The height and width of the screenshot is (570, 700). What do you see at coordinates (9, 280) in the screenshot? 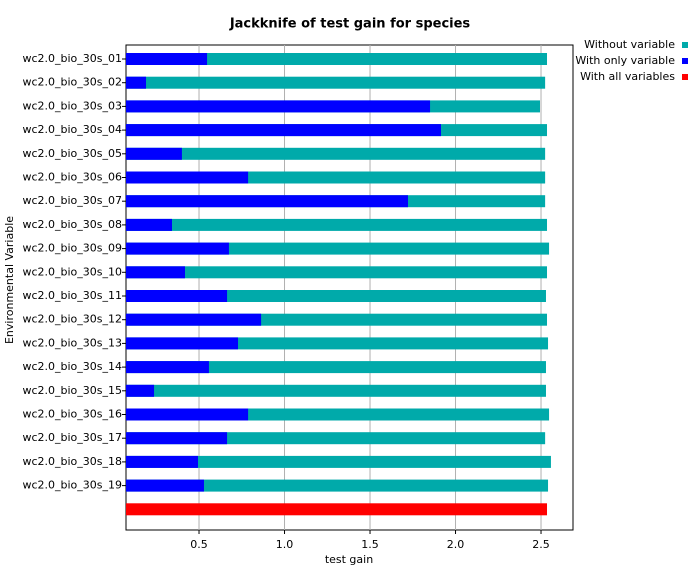
I see `y-axis-label: Environmental Variable` at bounding box center [9, 280].